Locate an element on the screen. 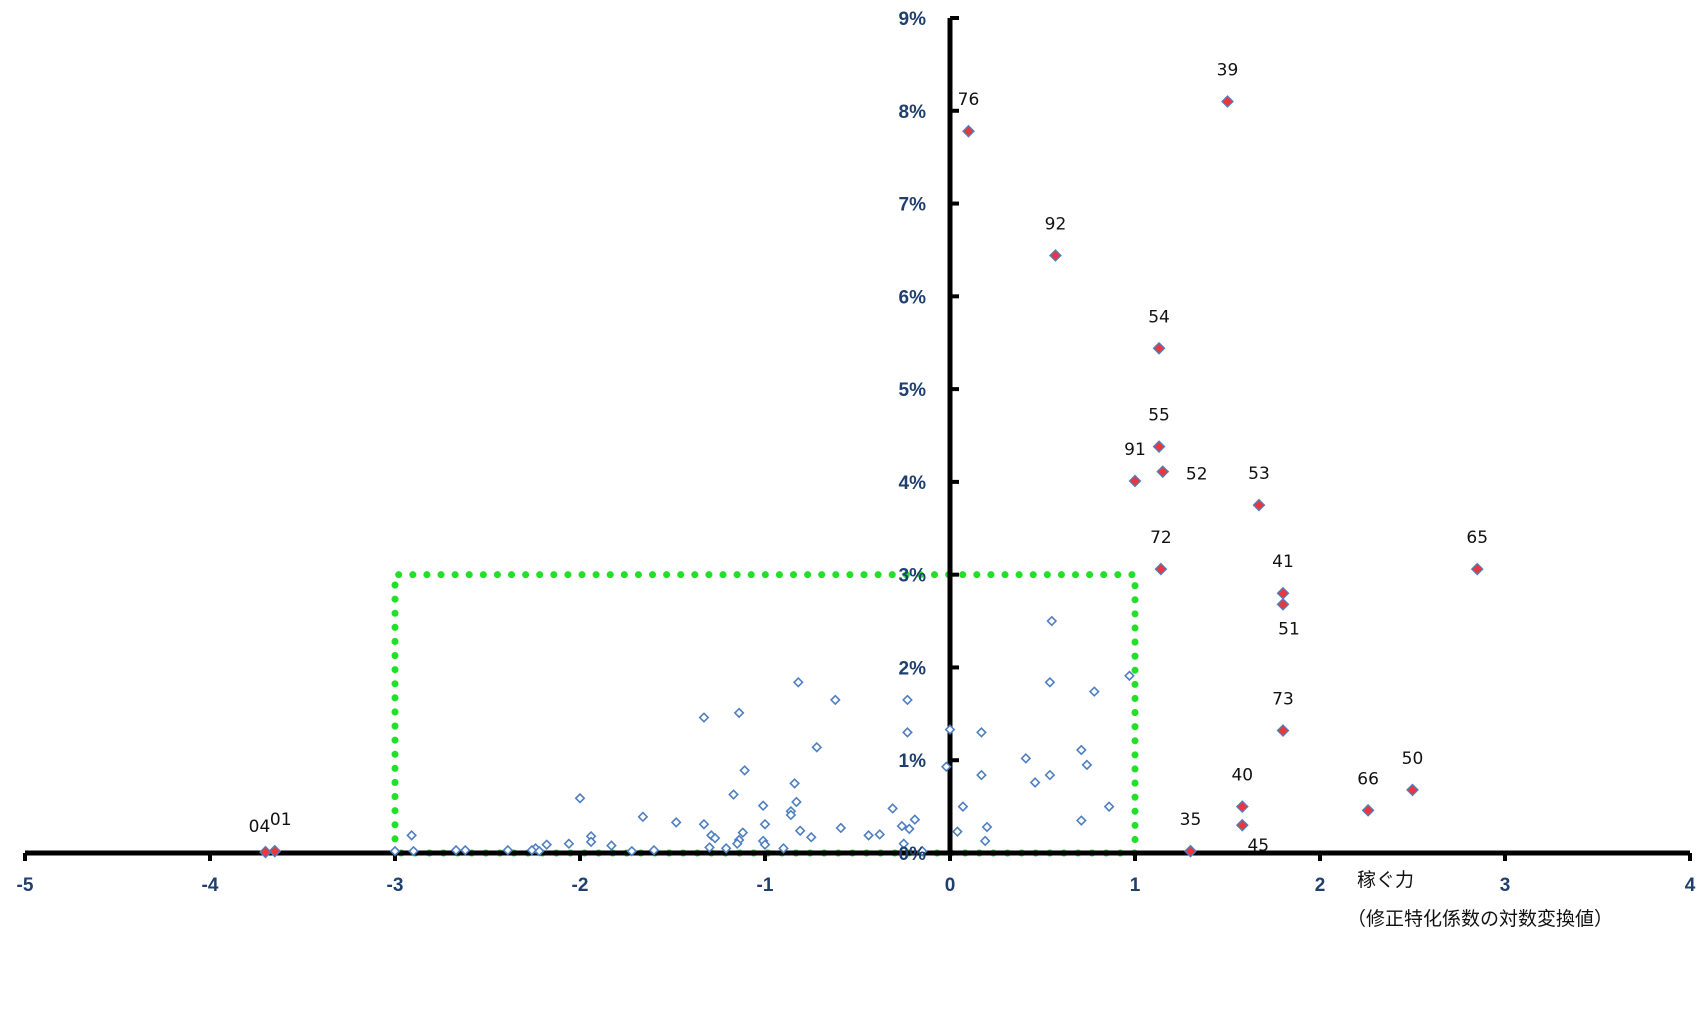 The image size is (1708, 1028). y-tick-label: 9% is located at coordinates (913, 19).